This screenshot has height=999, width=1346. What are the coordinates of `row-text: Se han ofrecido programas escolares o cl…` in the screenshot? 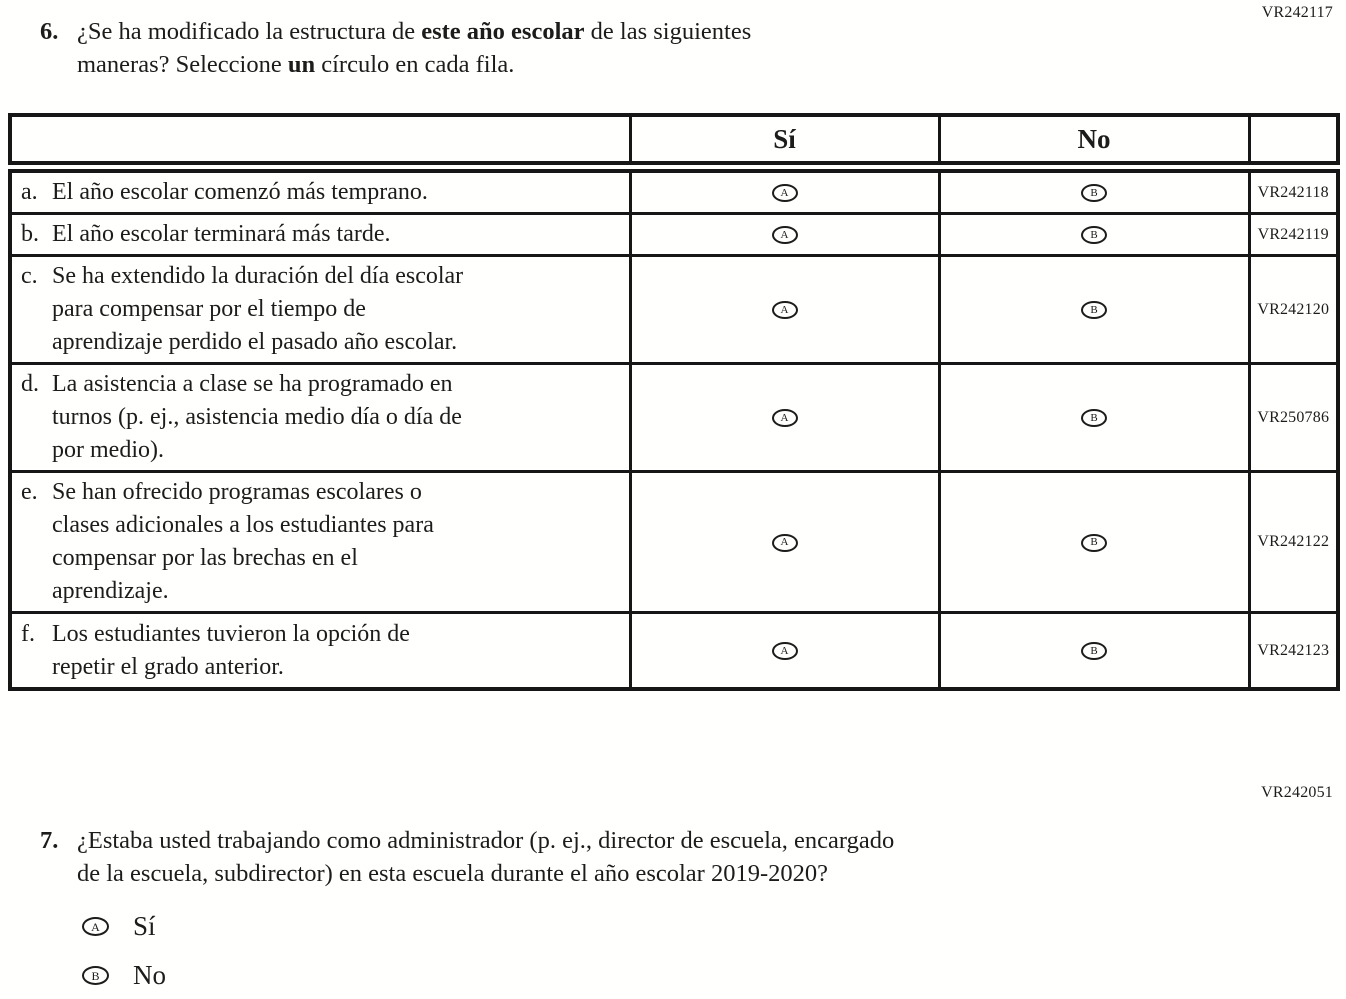 It's located at (243, 541).